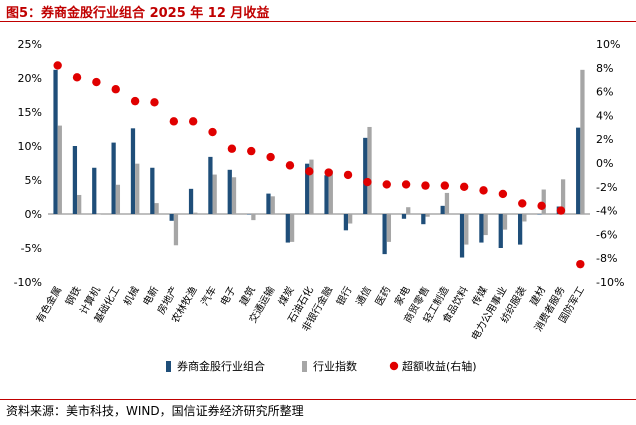 The image size is (636, 425). Describe the element at coordinates (318, 11) in the screenshot. I see `figure-title-bar: 图5：券商金股行业组合 2025 年 12 月收益` at that location.